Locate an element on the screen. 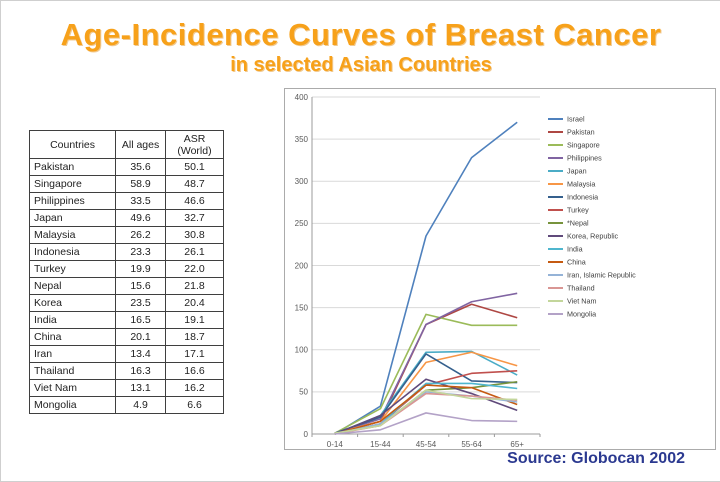 The height and width of the screenshot is (482, 720). table-row: India 16.5 19.1 is located at coordinates (126, 320).